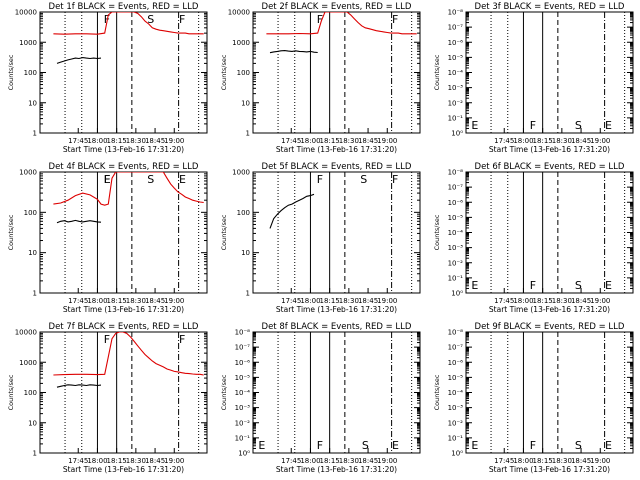 The width and height of the screenshot is (640, 480). Describe the element at coordinates (550, 327) in the screenshot. I see `panel-title: Det 9f BLACK = Events, RED = LLD` at that location.